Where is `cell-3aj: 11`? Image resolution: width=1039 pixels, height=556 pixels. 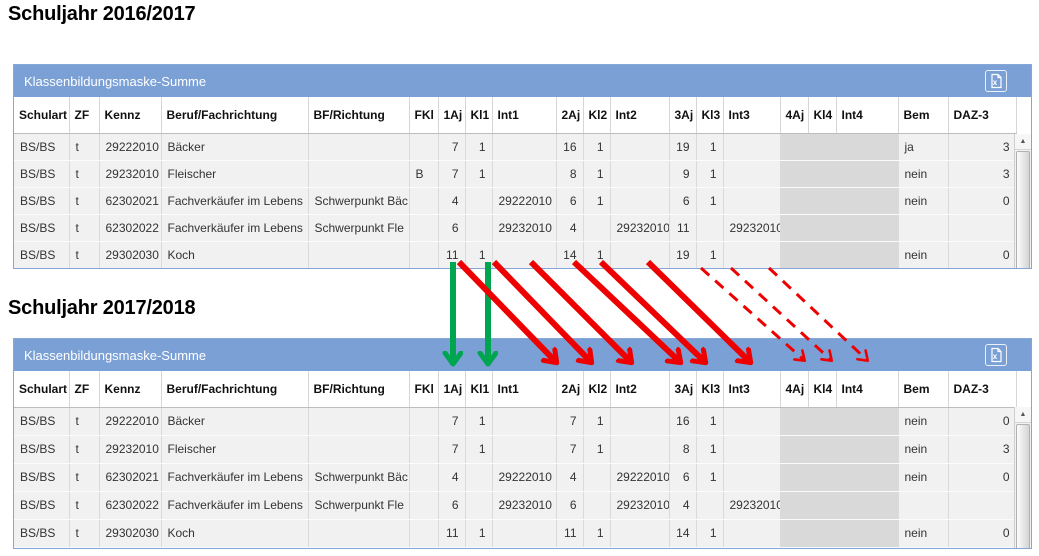 cell-3aj: 11 is located at coordinates (683, 228).